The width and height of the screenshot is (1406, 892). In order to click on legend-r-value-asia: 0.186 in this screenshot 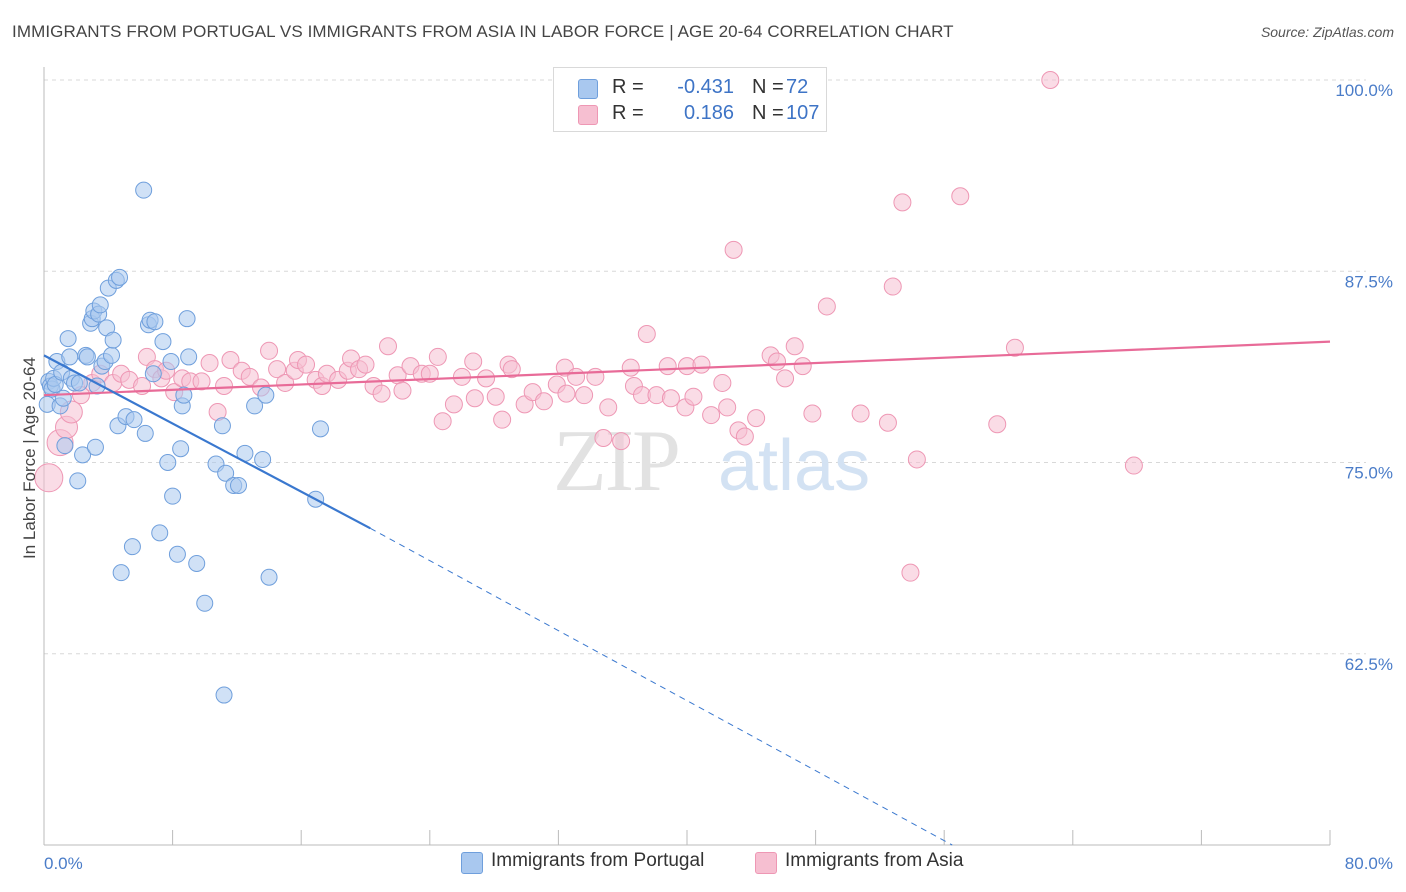, I will do `click(708, 113)`.